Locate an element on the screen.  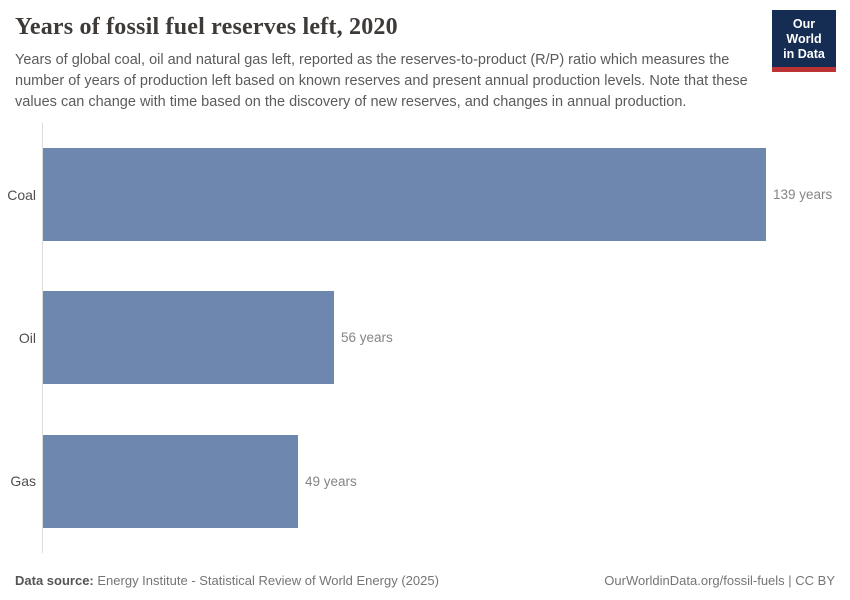
owid-logo: Our World in Data is located at coordinates (804, 41).